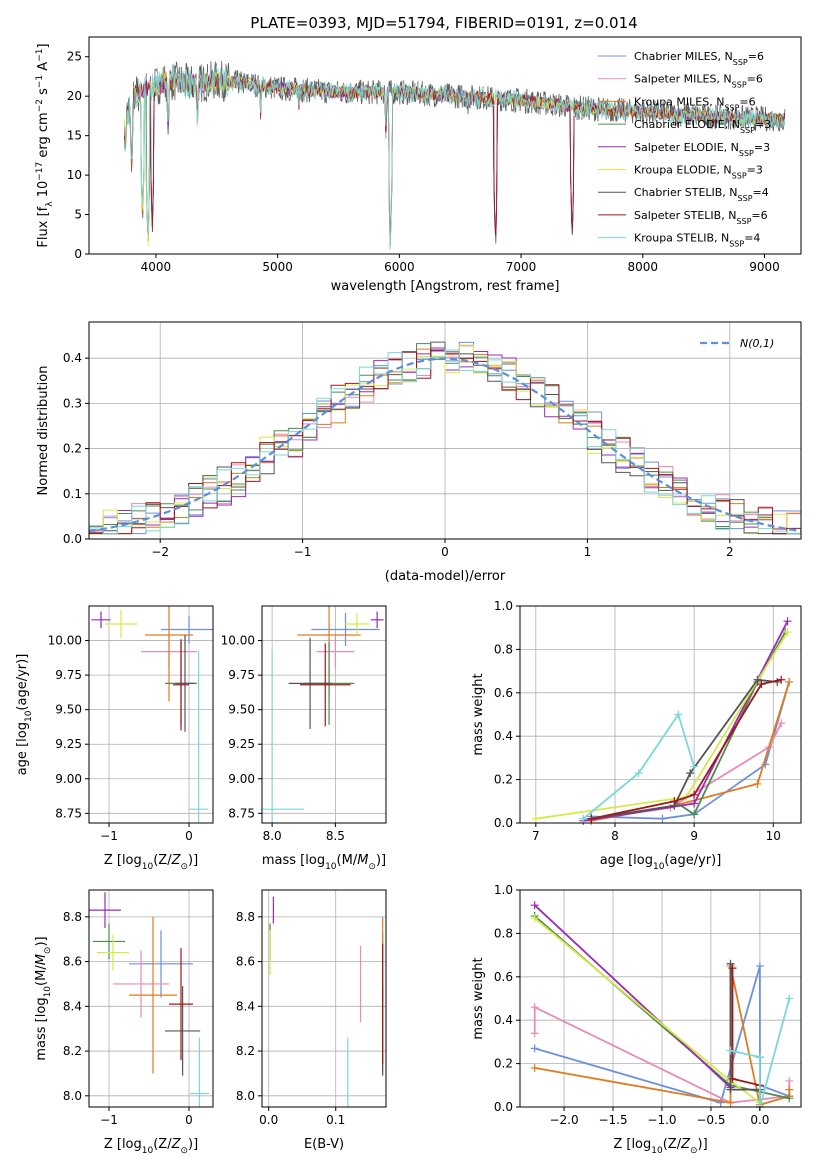  I want to click on label-part: 10, so click(43, 191).